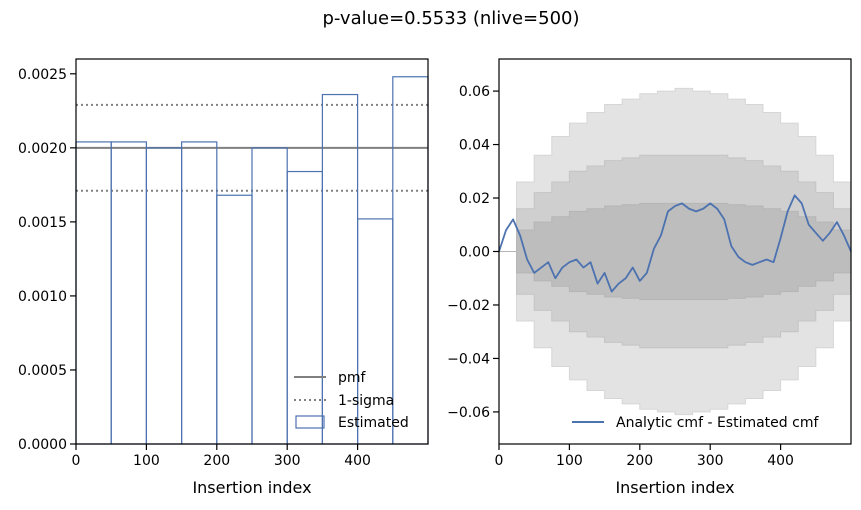 The height and width of the screenshot is (510, 861). I want to click on y-tick-label: 0.02, so click(474, 199).